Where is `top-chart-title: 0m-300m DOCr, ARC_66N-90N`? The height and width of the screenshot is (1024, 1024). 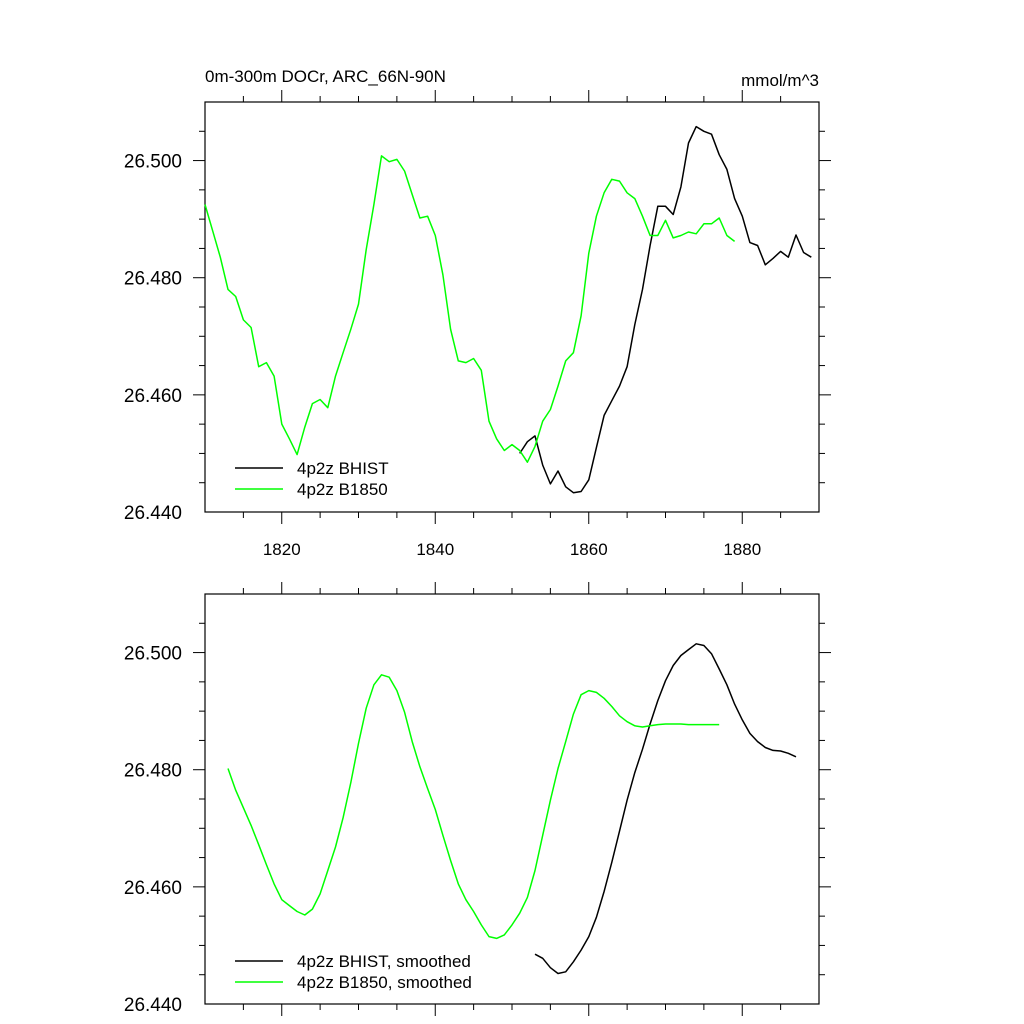 top-chart-title: 0m-300m DOCr, ARC_66N-90N is located at coordinates (325, 76).